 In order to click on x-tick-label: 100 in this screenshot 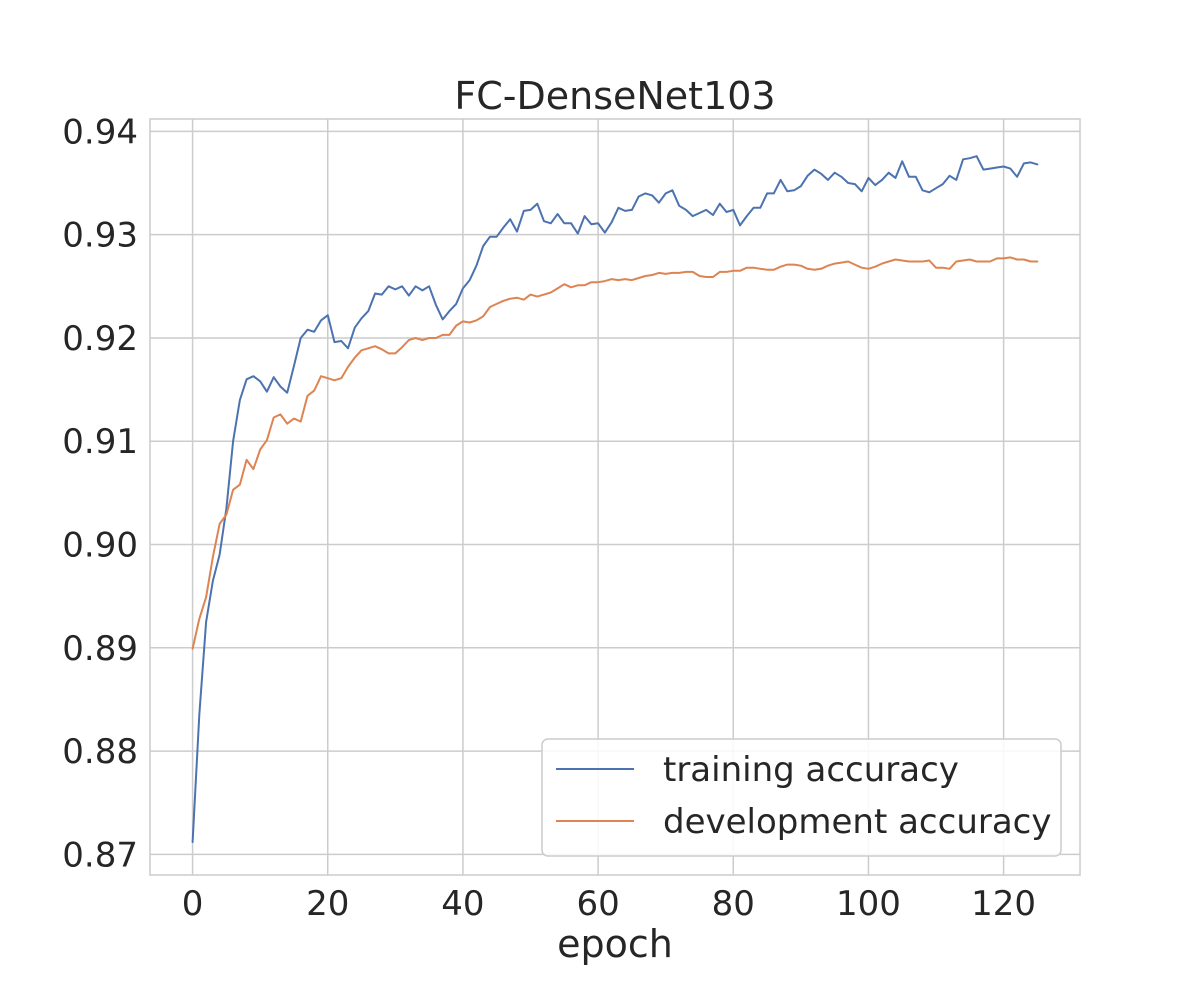, I will do `click(868, 904)`.